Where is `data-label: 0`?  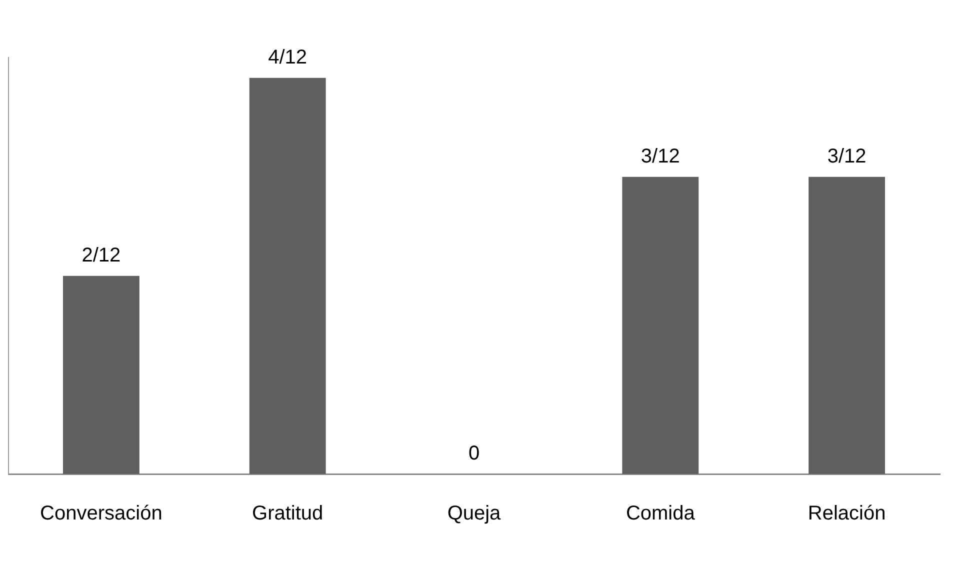
data-label: 0 is located at coordinates (474, 453).